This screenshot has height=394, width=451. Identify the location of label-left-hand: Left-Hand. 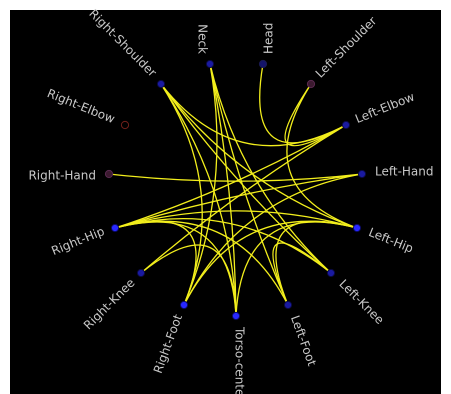
(404, 172).